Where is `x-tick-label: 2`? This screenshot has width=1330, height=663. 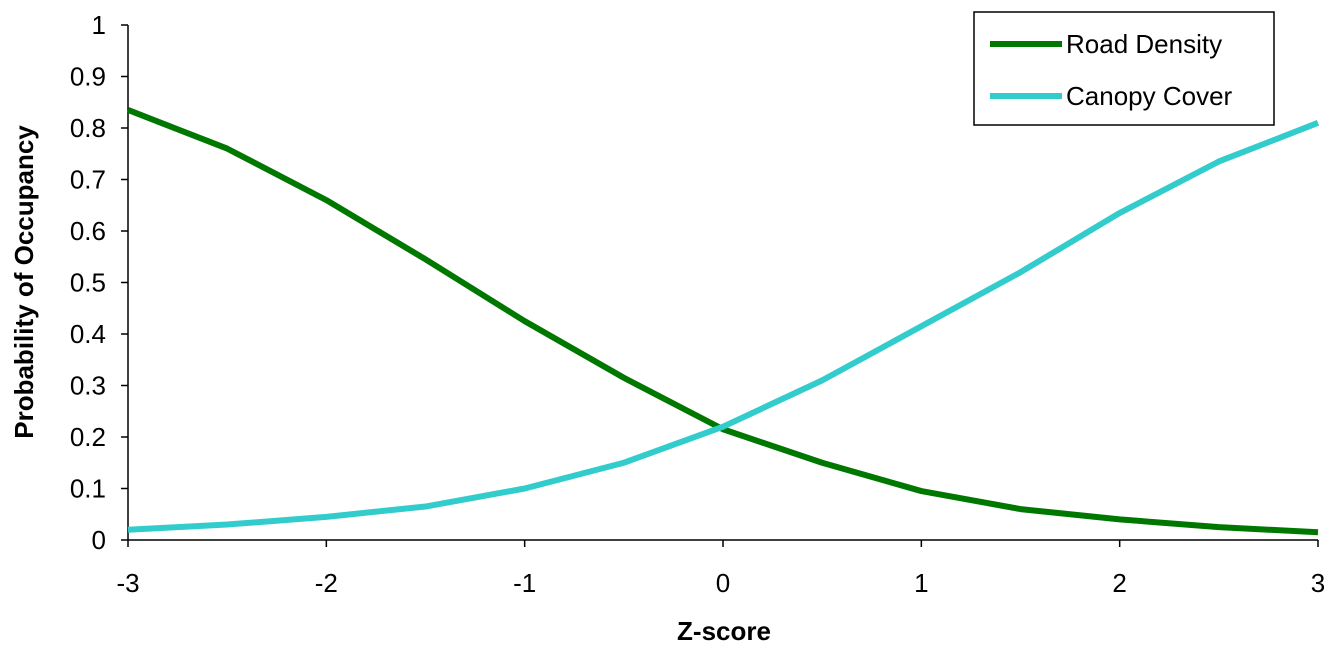 x-tick-label: 2 is located at coordinates (1119, 583).